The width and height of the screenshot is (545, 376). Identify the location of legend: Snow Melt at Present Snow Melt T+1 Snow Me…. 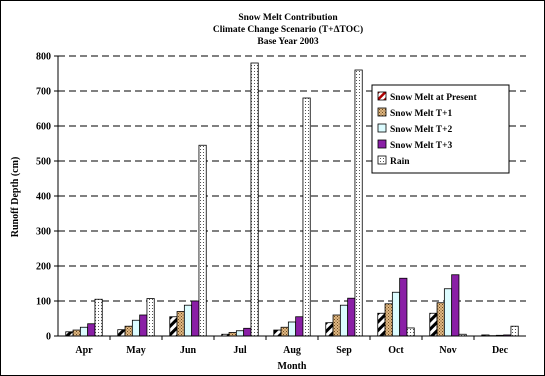
(440, 129).